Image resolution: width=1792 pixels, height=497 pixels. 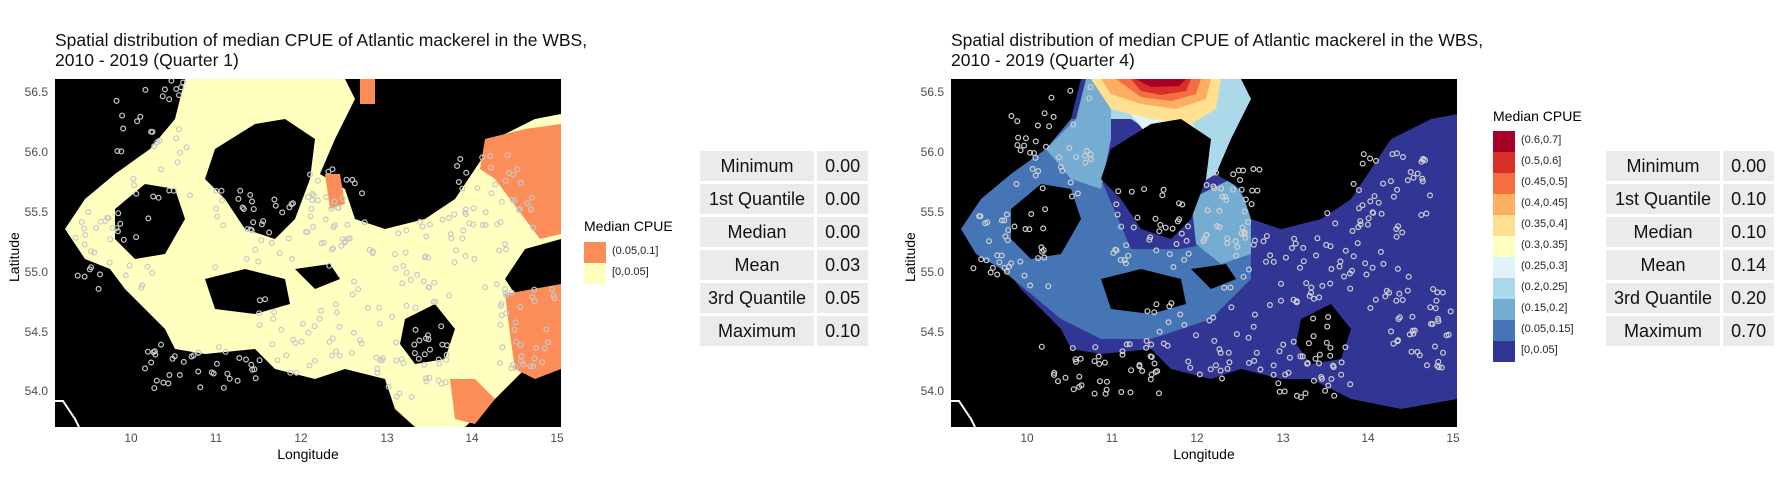 What do you see at coordinates (932, 332) in the screenshot?
I see `y-tick-label: 54.5` at bounding box center [932, 332].